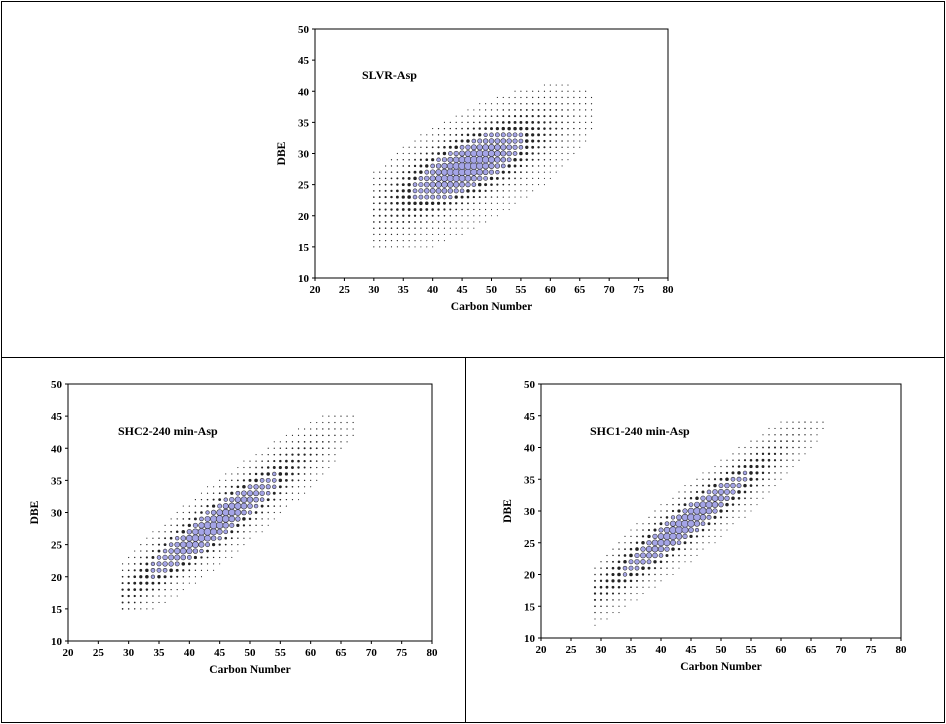 The height and width of the screenshot is (724, 946). I want to click on x-tick-label: 55, so click(752, 650).